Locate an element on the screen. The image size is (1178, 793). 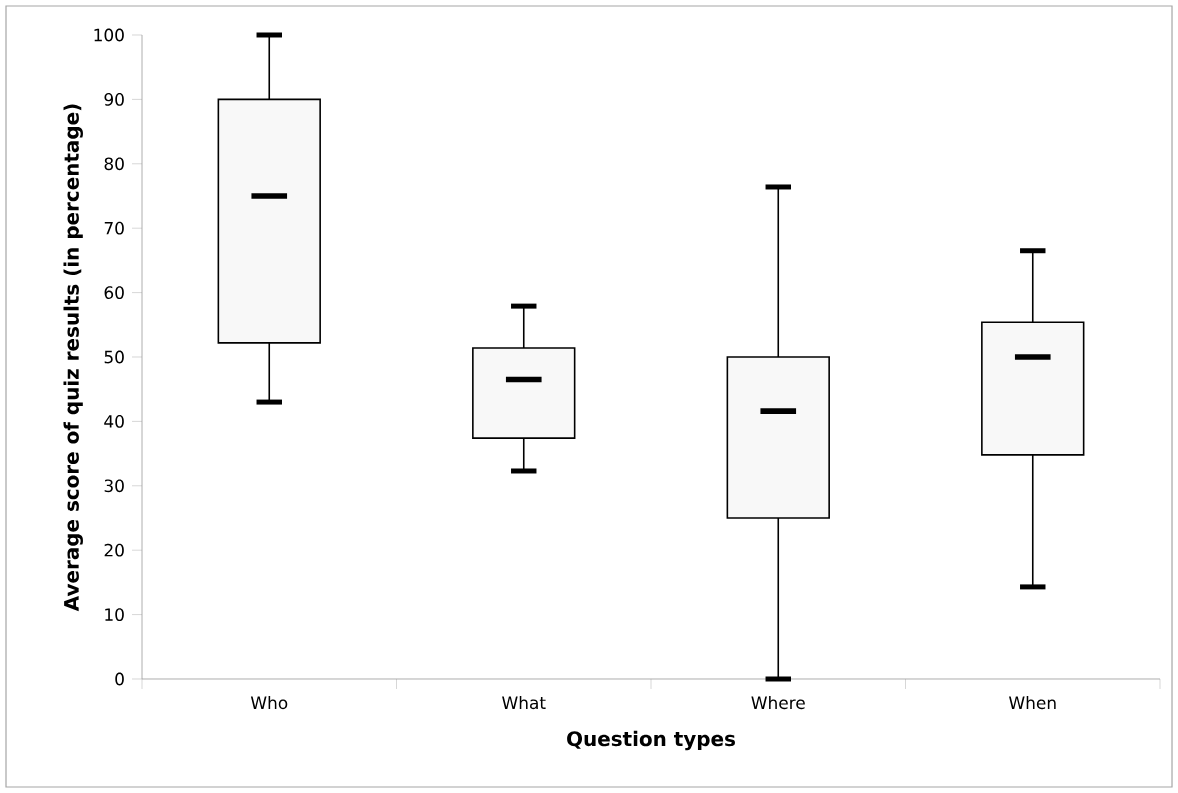
y-tick-label: 40 is located at coordinates (114, 421).